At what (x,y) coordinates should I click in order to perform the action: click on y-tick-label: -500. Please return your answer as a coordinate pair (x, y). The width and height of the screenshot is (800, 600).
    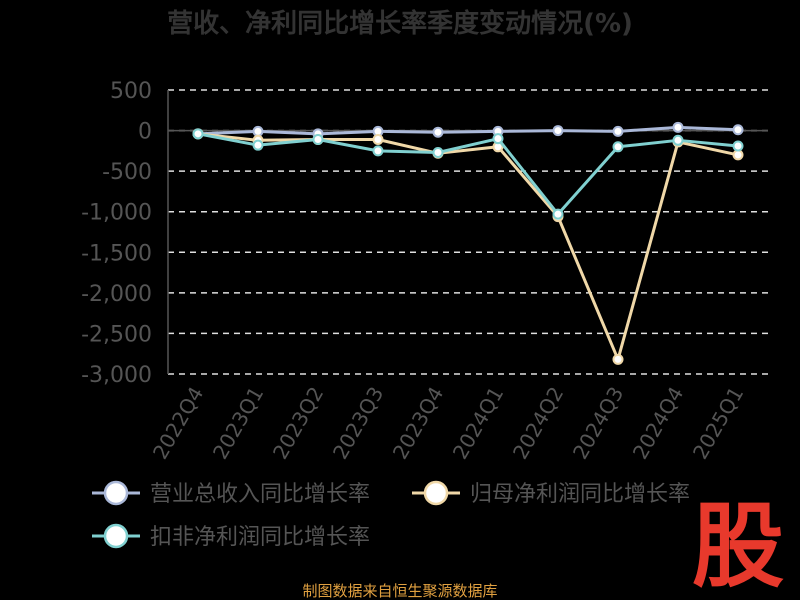
    Looking at the image, I should click on (127, 172).